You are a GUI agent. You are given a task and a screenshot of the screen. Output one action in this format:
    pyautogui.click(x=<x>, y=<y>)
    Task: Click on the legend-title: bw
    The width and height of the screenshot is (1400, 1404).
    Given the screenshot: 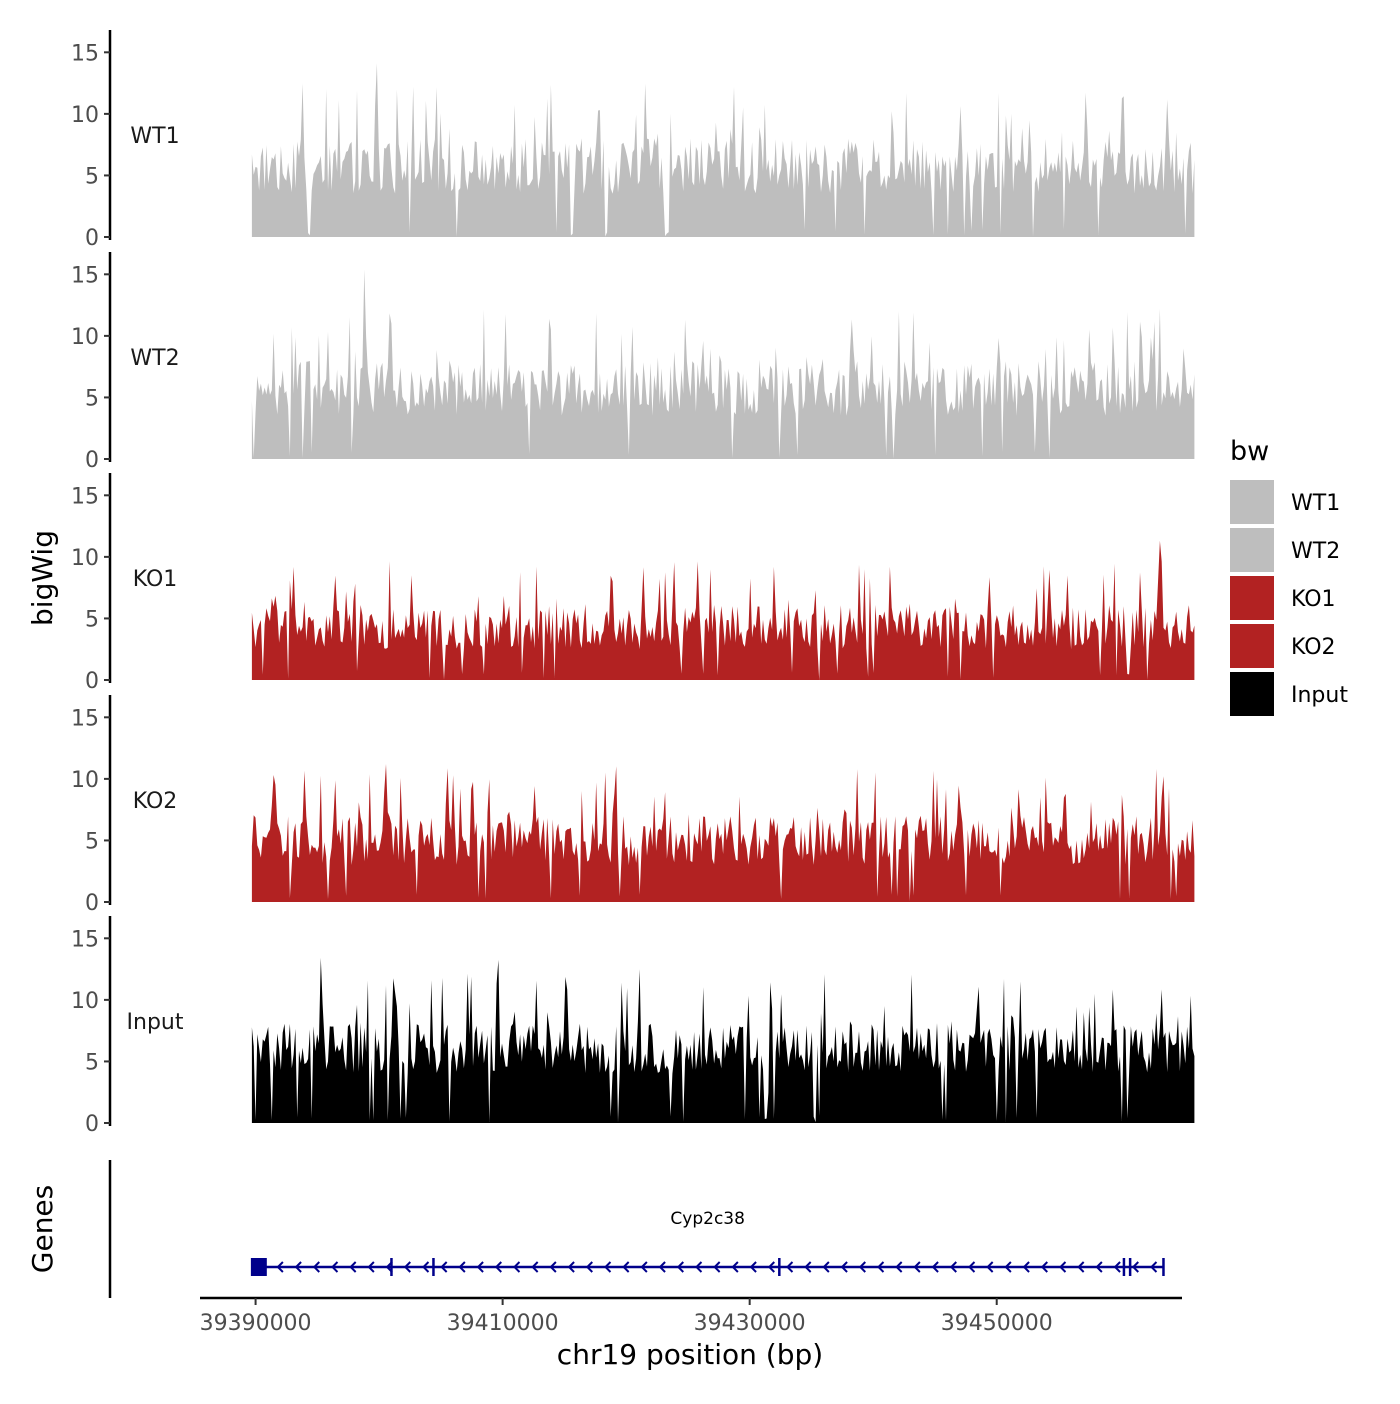 What is the action you would take?
    pyautogui.click(x=1249, y=451)
    